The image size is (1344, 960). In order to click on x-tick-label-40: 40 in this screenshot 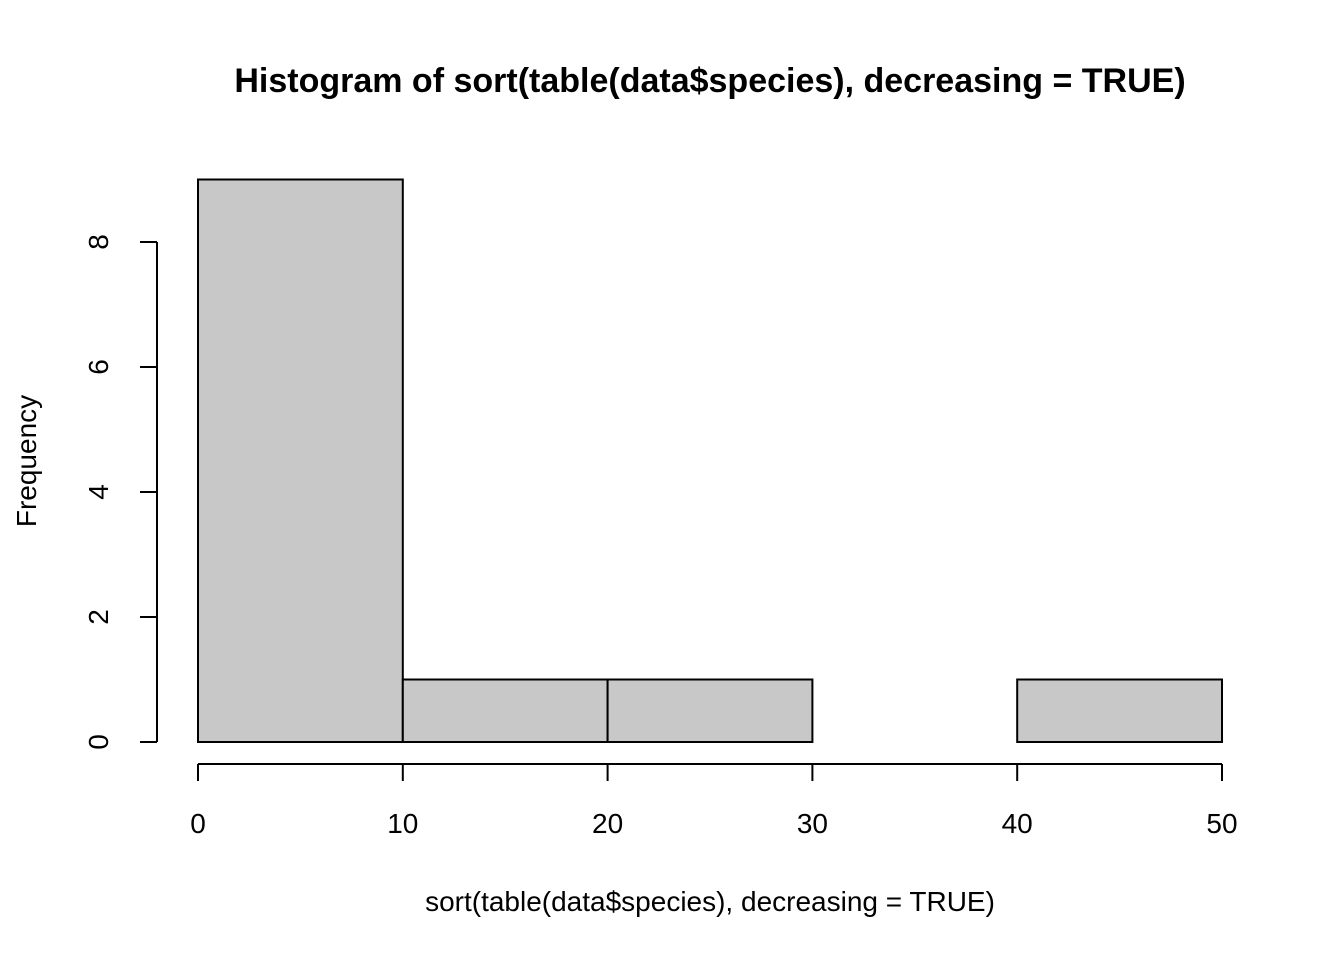, I will do `click(1017, 823)`.